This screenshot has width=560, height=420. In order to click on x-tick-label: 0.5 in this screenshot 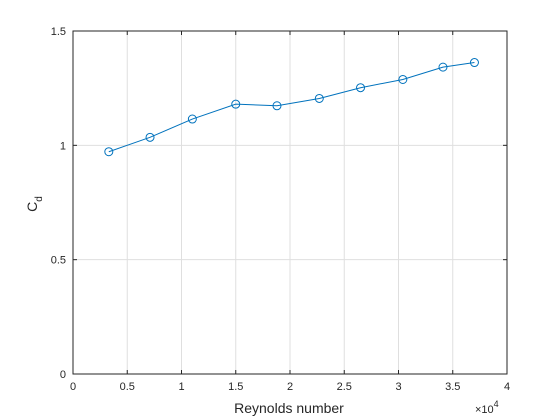, I will do `click(127, 387)`.